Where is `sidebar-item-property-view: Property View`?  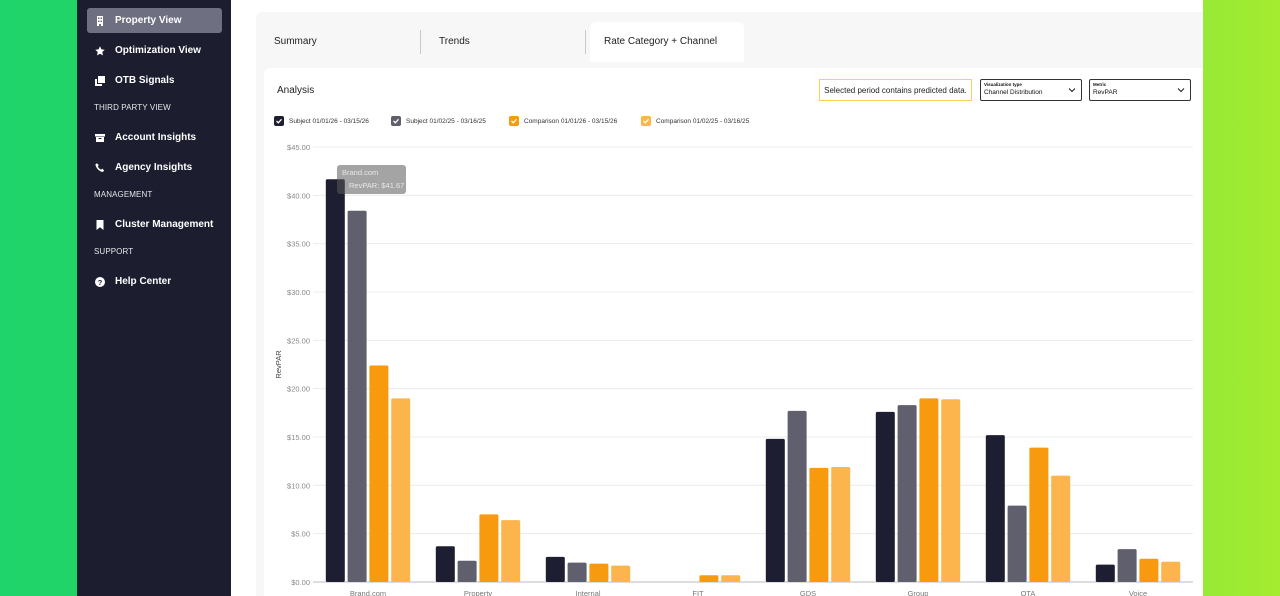
sidebar-item-property-view: Property View is located at coordinates (154, 20).